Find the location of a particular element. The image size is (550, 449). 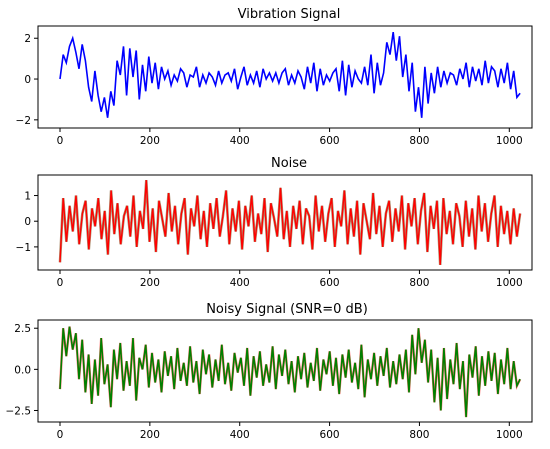

chart-title: Vibration Signal is located at coordinates (289, 14).